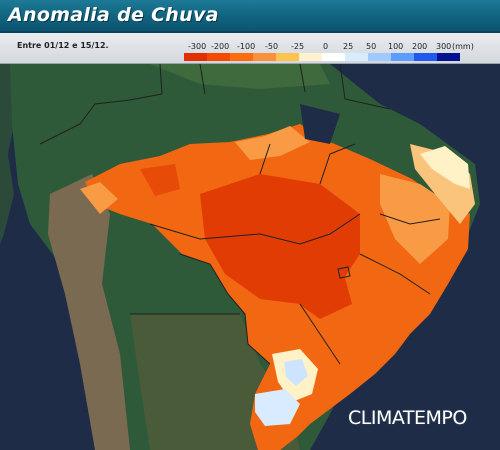  I want to click on title-bar: Anomalia de Chuva, so click(250, 16).